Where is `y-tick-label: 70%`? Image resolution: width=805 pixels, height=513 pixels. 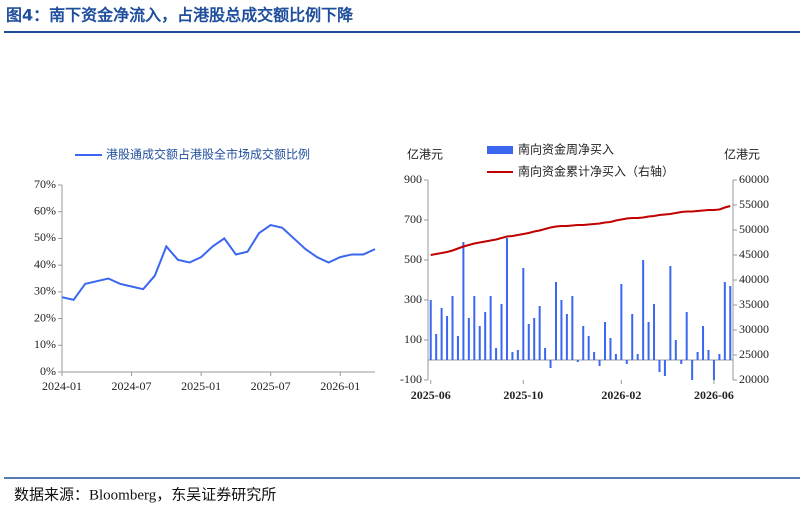
y-tick-label: 70% is located at coordinates (45, 184).